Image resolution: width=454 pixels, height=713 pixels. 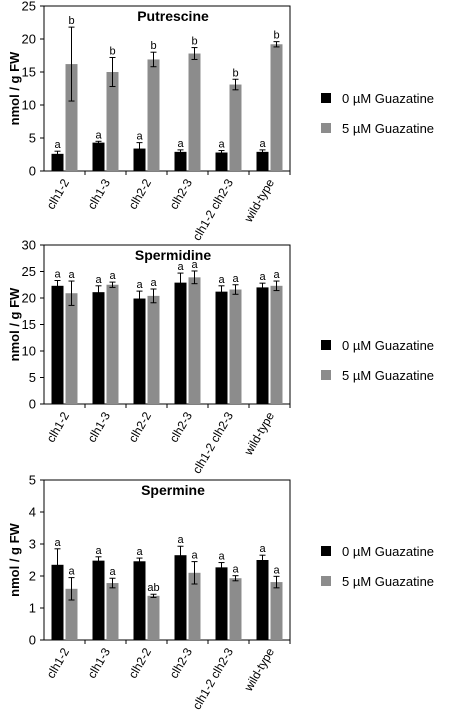 I want to click on y-tick-label: 30, so click(x=29, y=245).